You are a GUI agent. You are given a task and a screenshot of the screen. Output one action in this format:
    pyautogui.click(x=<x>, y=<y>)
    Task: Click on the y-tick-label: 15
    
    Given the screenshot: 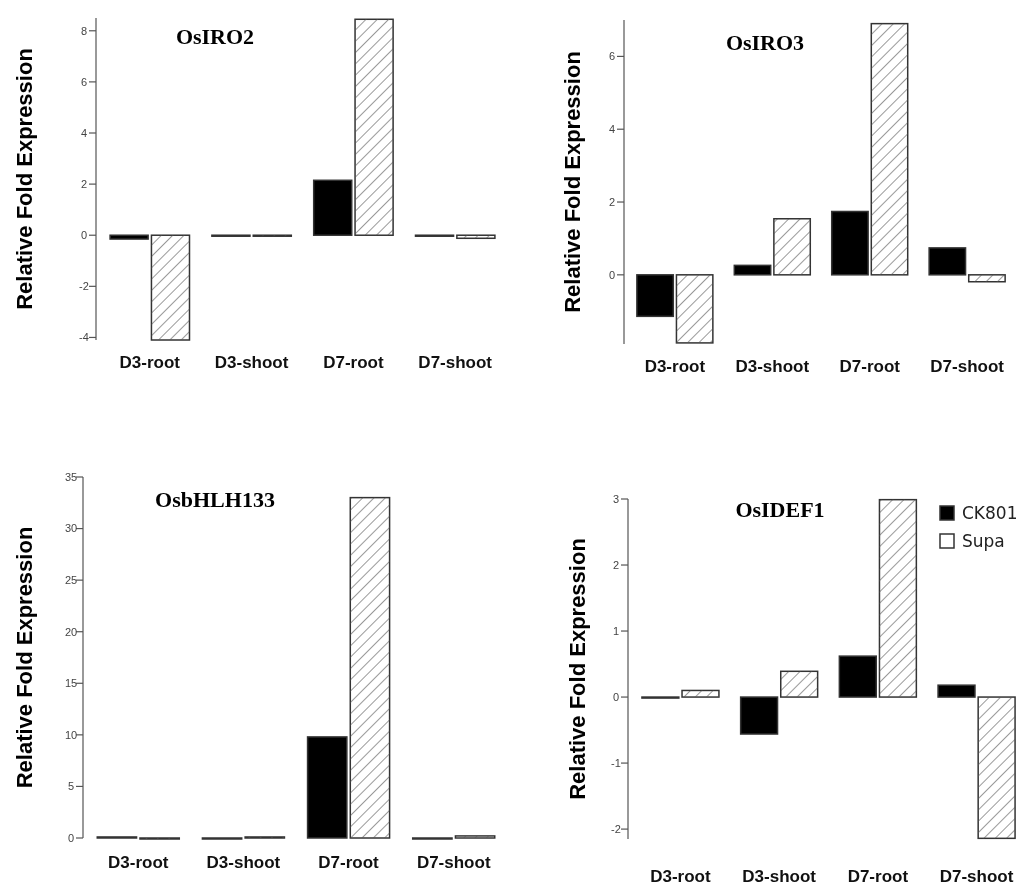 What is the action you would take?
    pyautogui.click(x=71, y=683)
    